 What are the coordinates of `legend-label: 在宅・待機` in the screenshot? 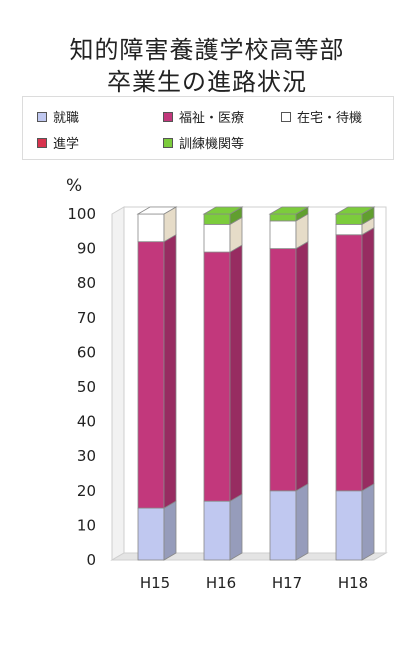 It's located at (330, 118).